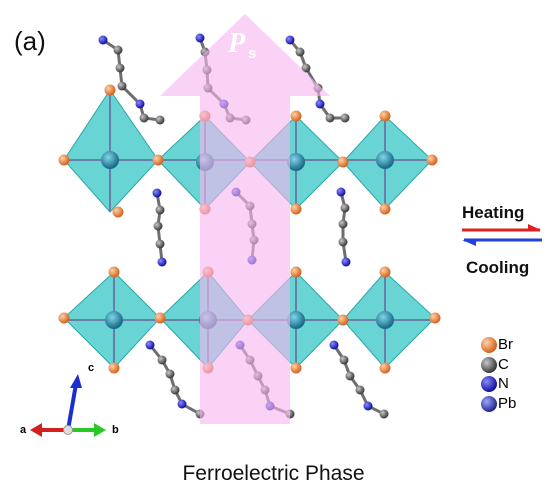  I want to click on legend-spheres, so click(489, 374).